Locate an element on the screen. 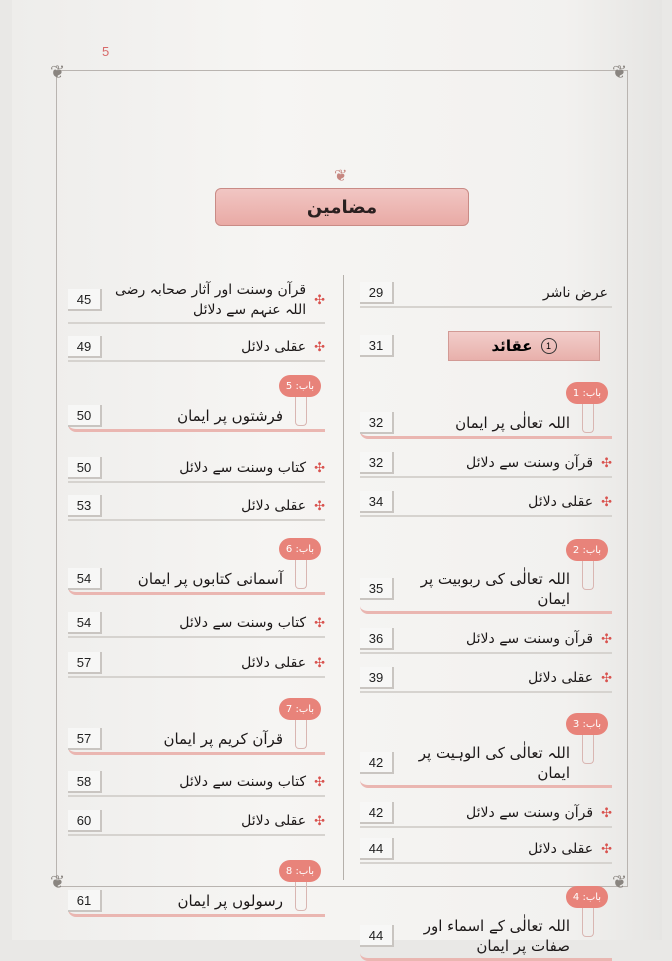 This screenshot has height=961, width=672. chapter-badge: باب: 3 is located at coordinates (587, 724).